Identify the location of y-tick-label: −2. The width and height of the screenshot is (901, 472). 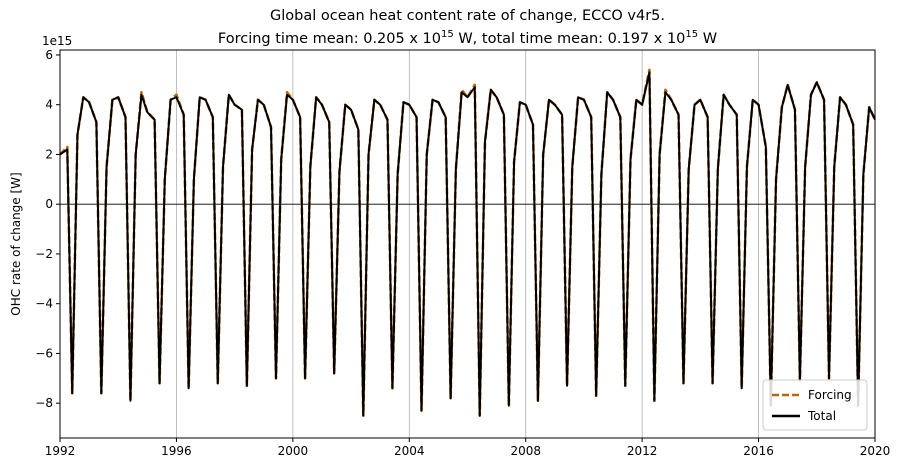
(44, 254).